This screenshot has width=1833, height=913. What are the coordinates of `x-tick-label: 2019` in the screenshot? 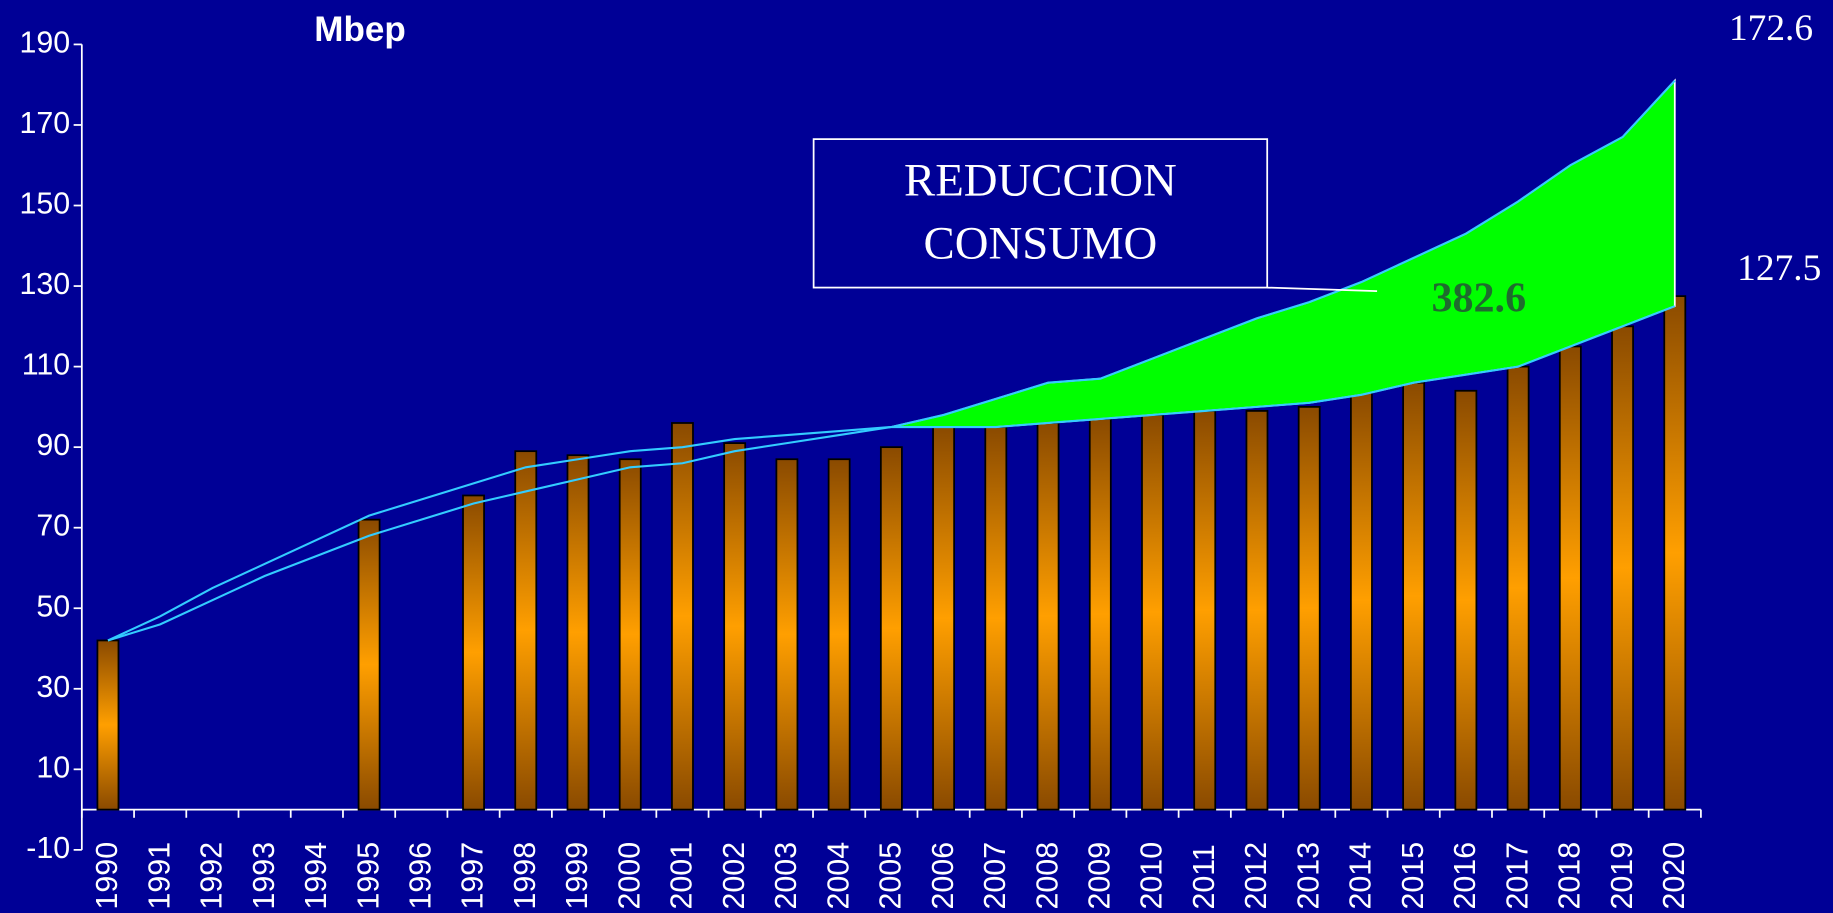 It's located at (1622, 876).